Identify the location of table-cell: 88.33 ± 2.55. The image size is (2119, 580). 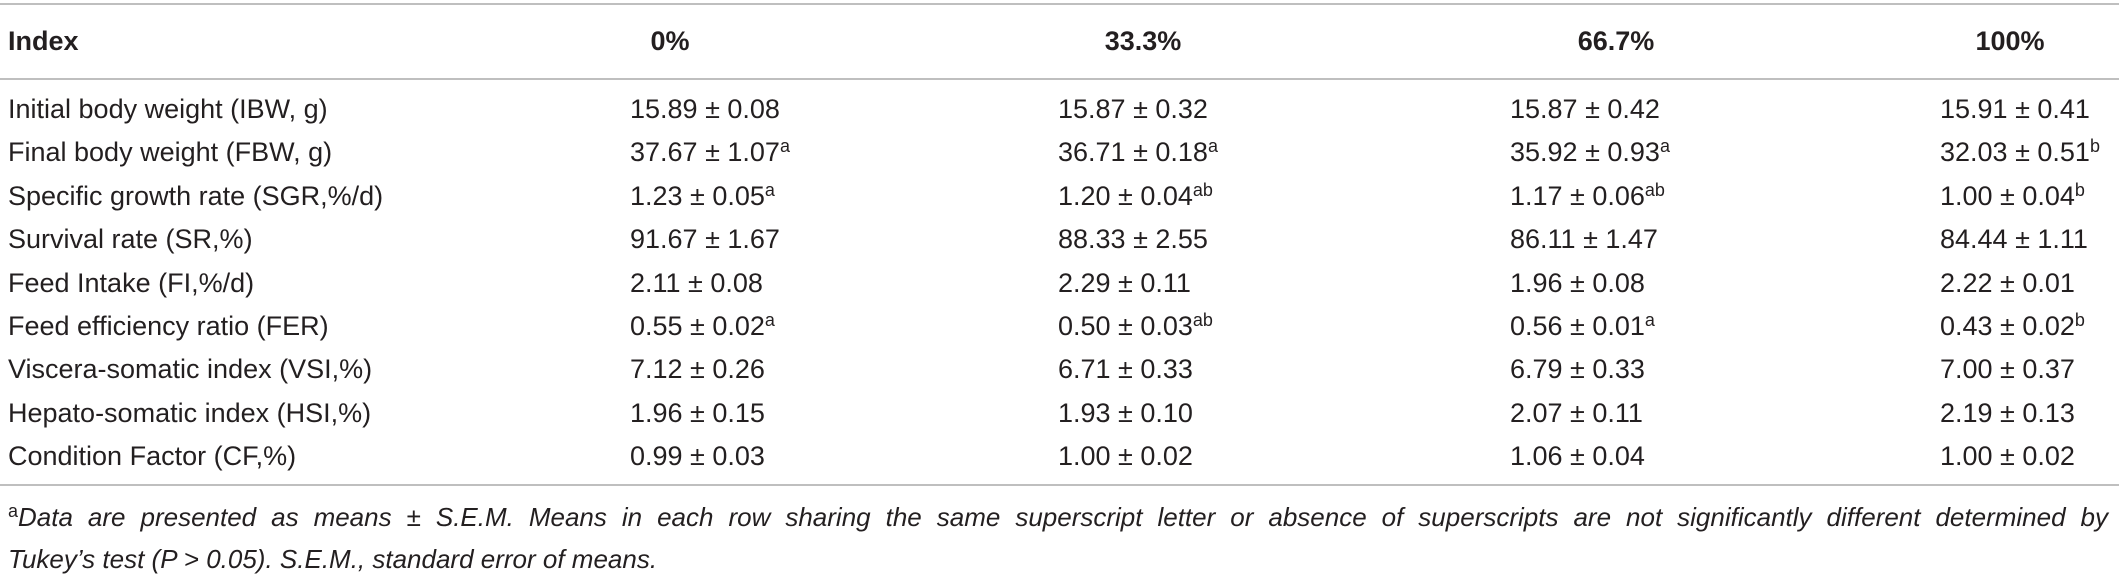
(1133, 239).